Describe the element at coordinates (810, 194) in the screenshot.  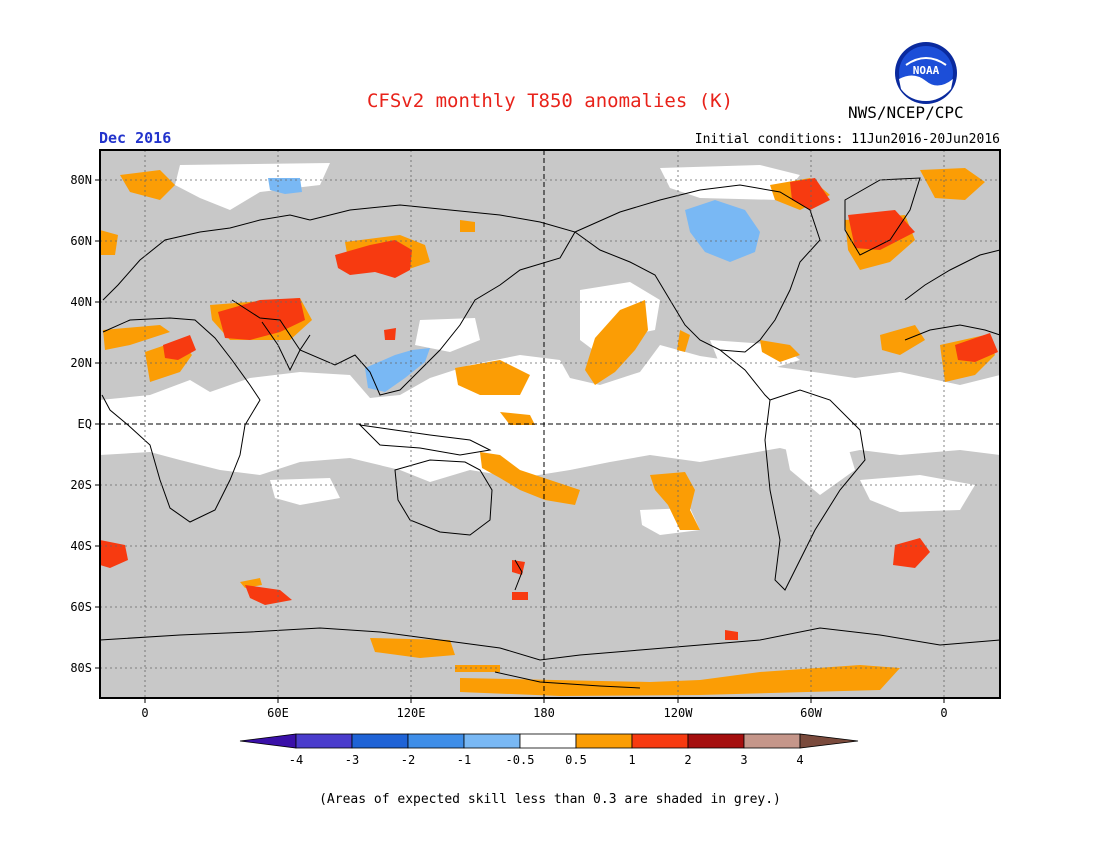
I see `anom-red-siberia-ne` at that location.